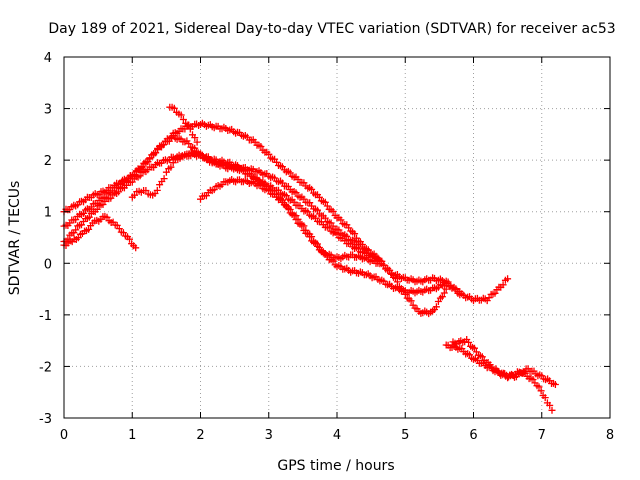 This screenshot has width=640, height=480. Describe the element at coordinates (200, 435) in the screenshot. I see `x-tick-label: 2` at that location.